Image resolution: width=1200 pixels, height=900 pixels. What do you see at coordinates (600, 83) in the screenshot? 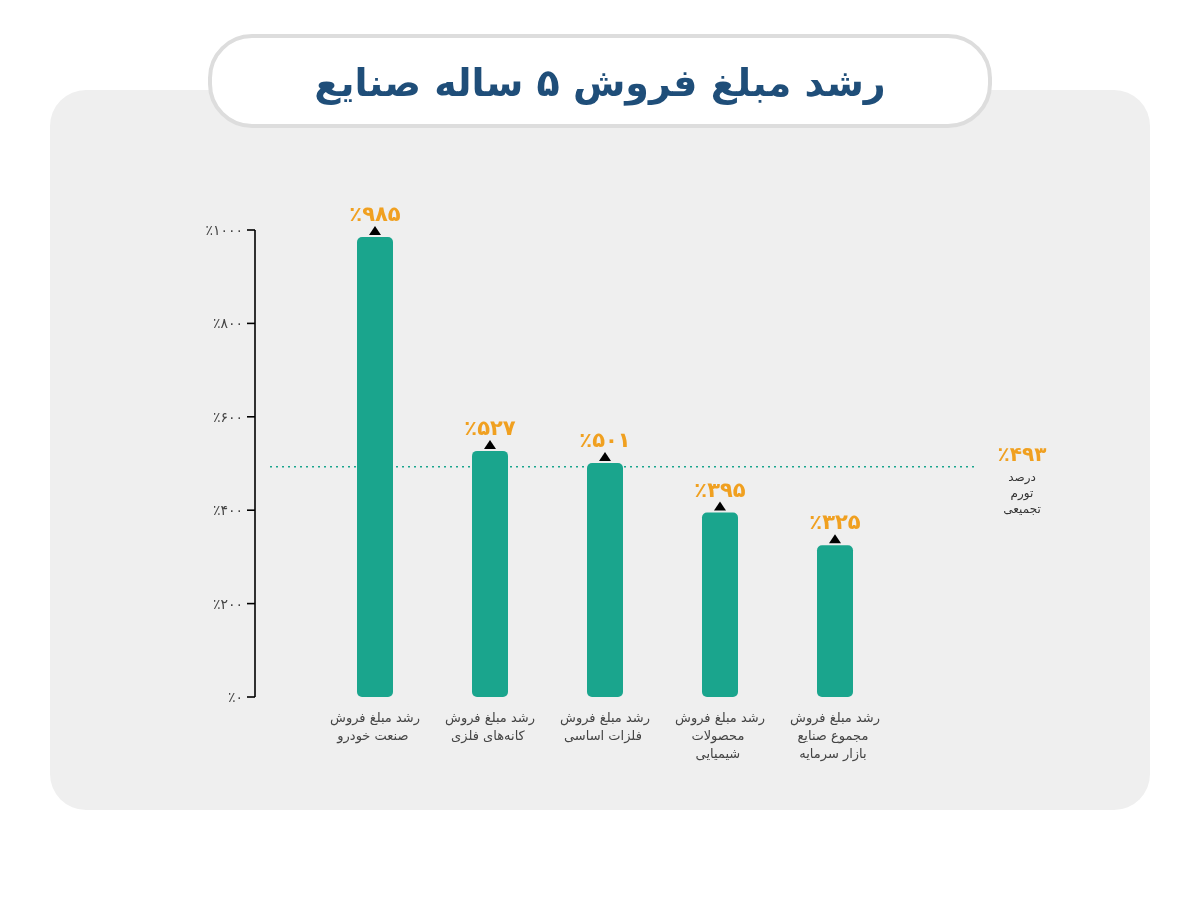
I see `chart-title: رشد مبلغ فروش ۵ ساله صنایع` at bounding box center [600, 83].